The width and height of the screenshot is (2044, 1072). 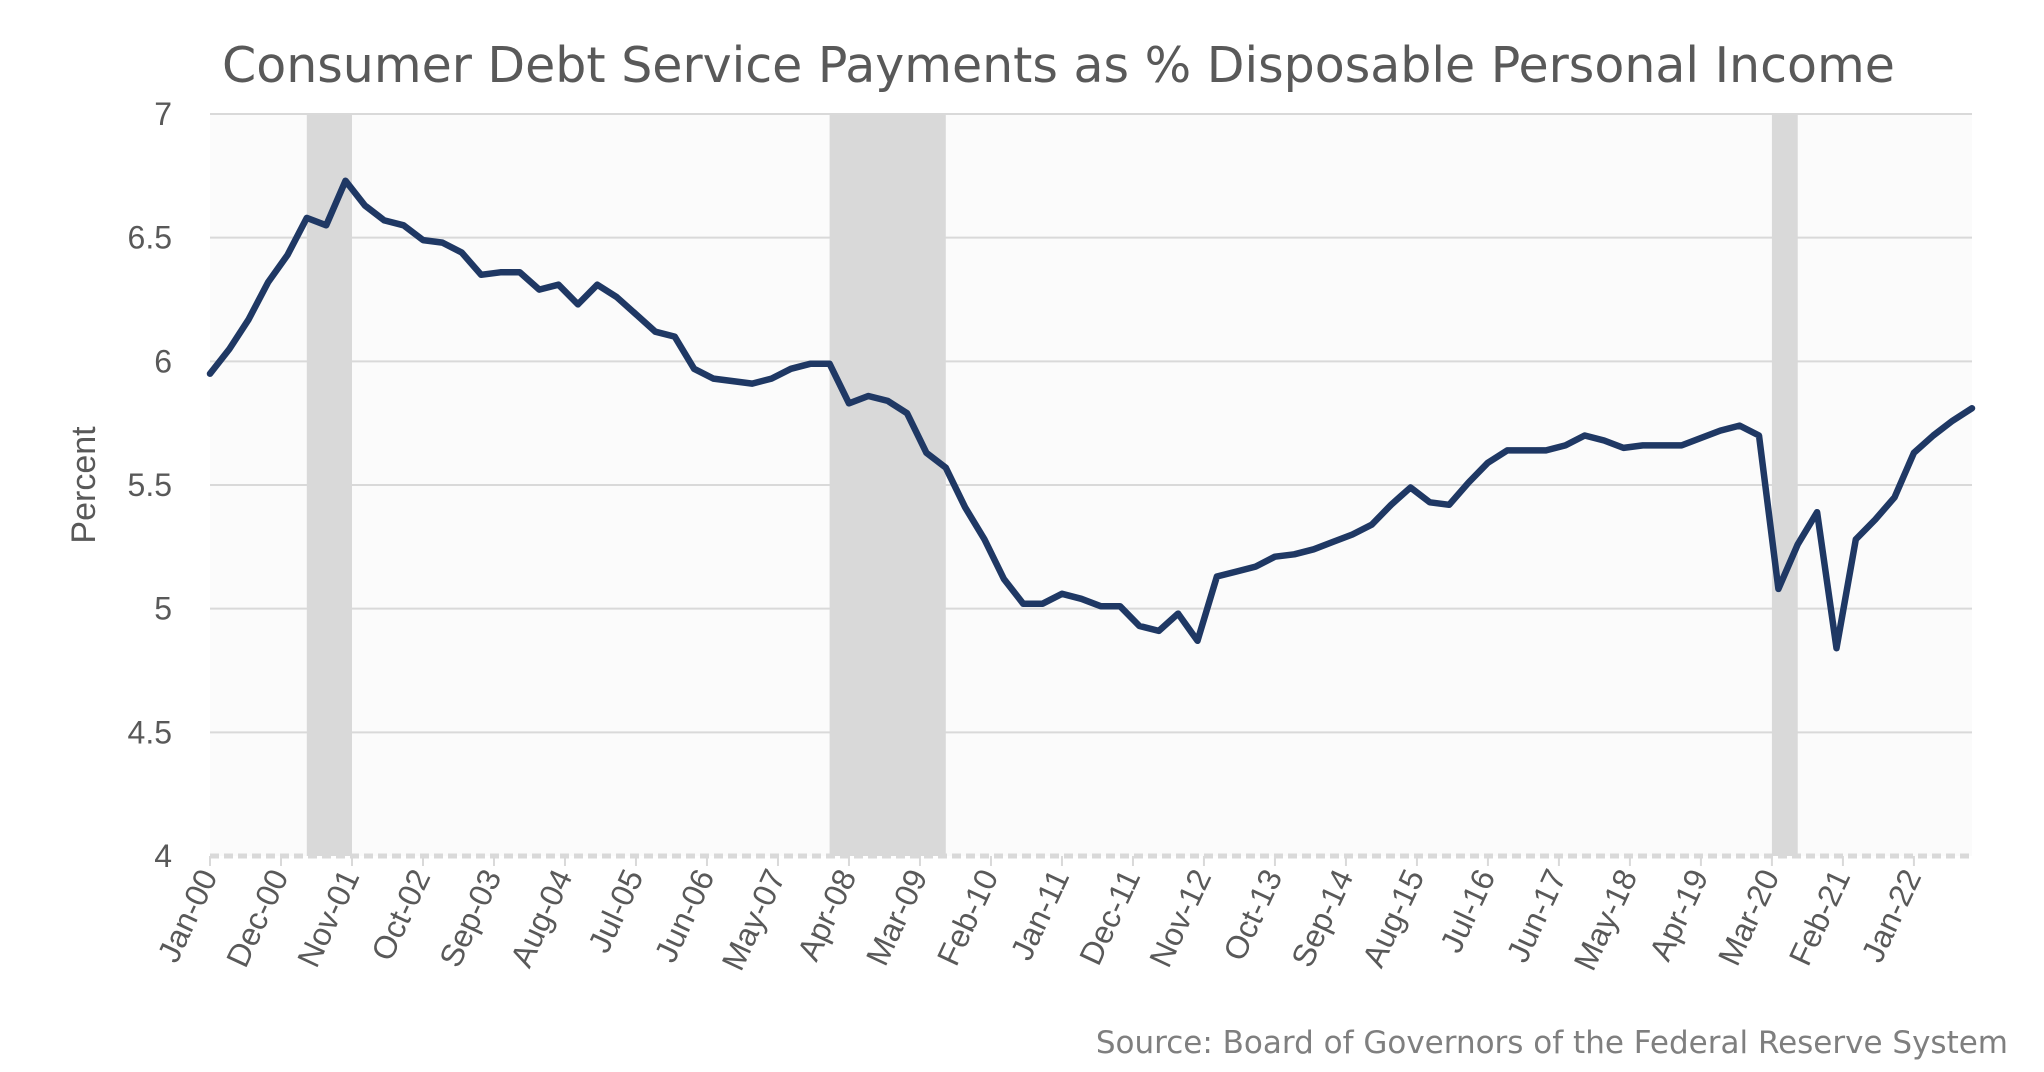 What do you see at coordinates (615, 911) in the screenshot?
I see `x-tick-label: Jul-05` at bounding box center [615, 911].